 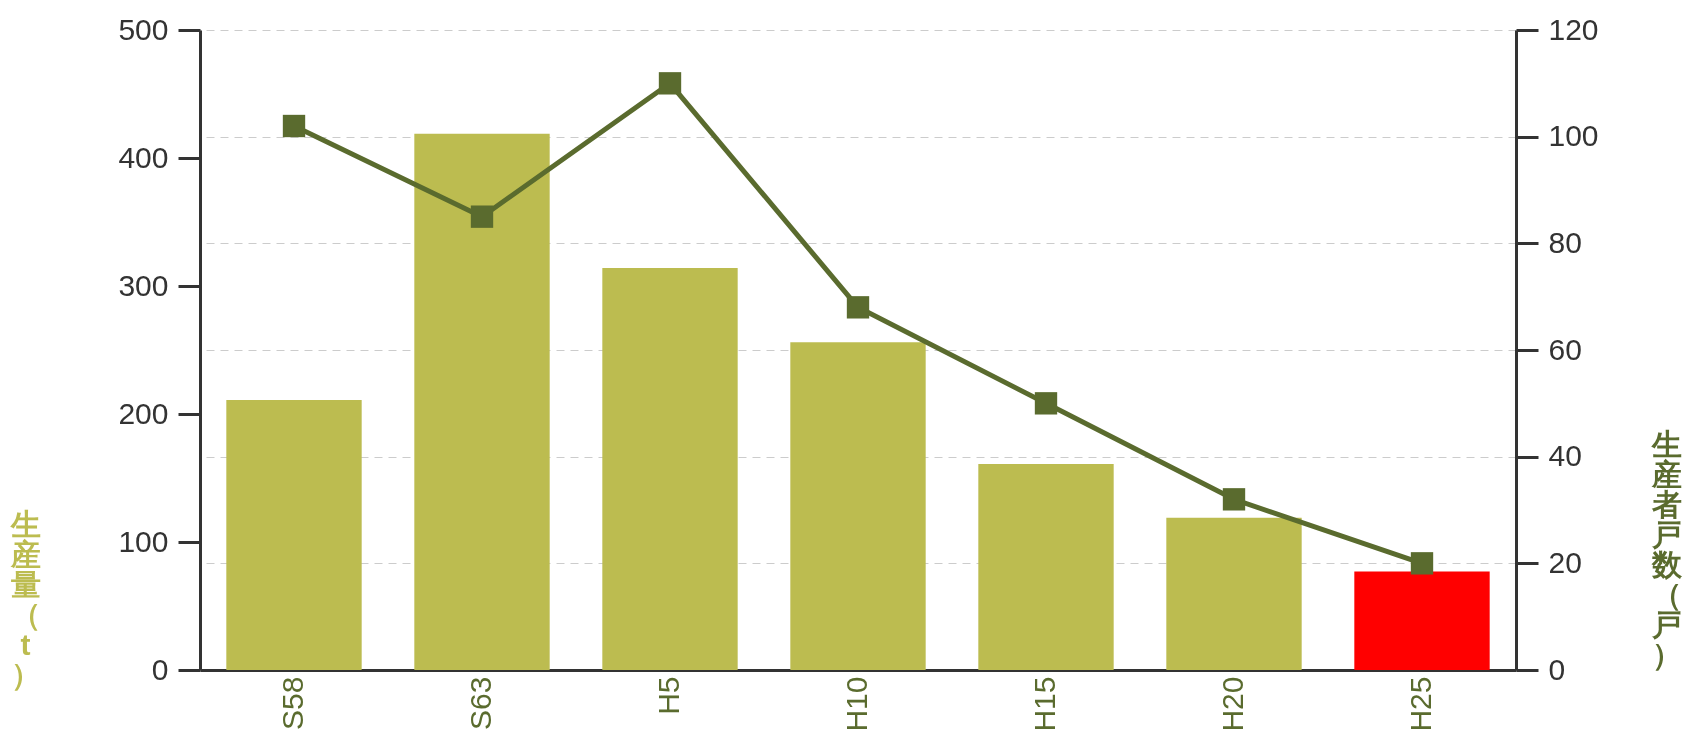 What do you see at coordinates (1666, 549) in the screenshot?
I see `y2-axis-title: 生産者戸数（戸）` at bounding box center [1666, 549].